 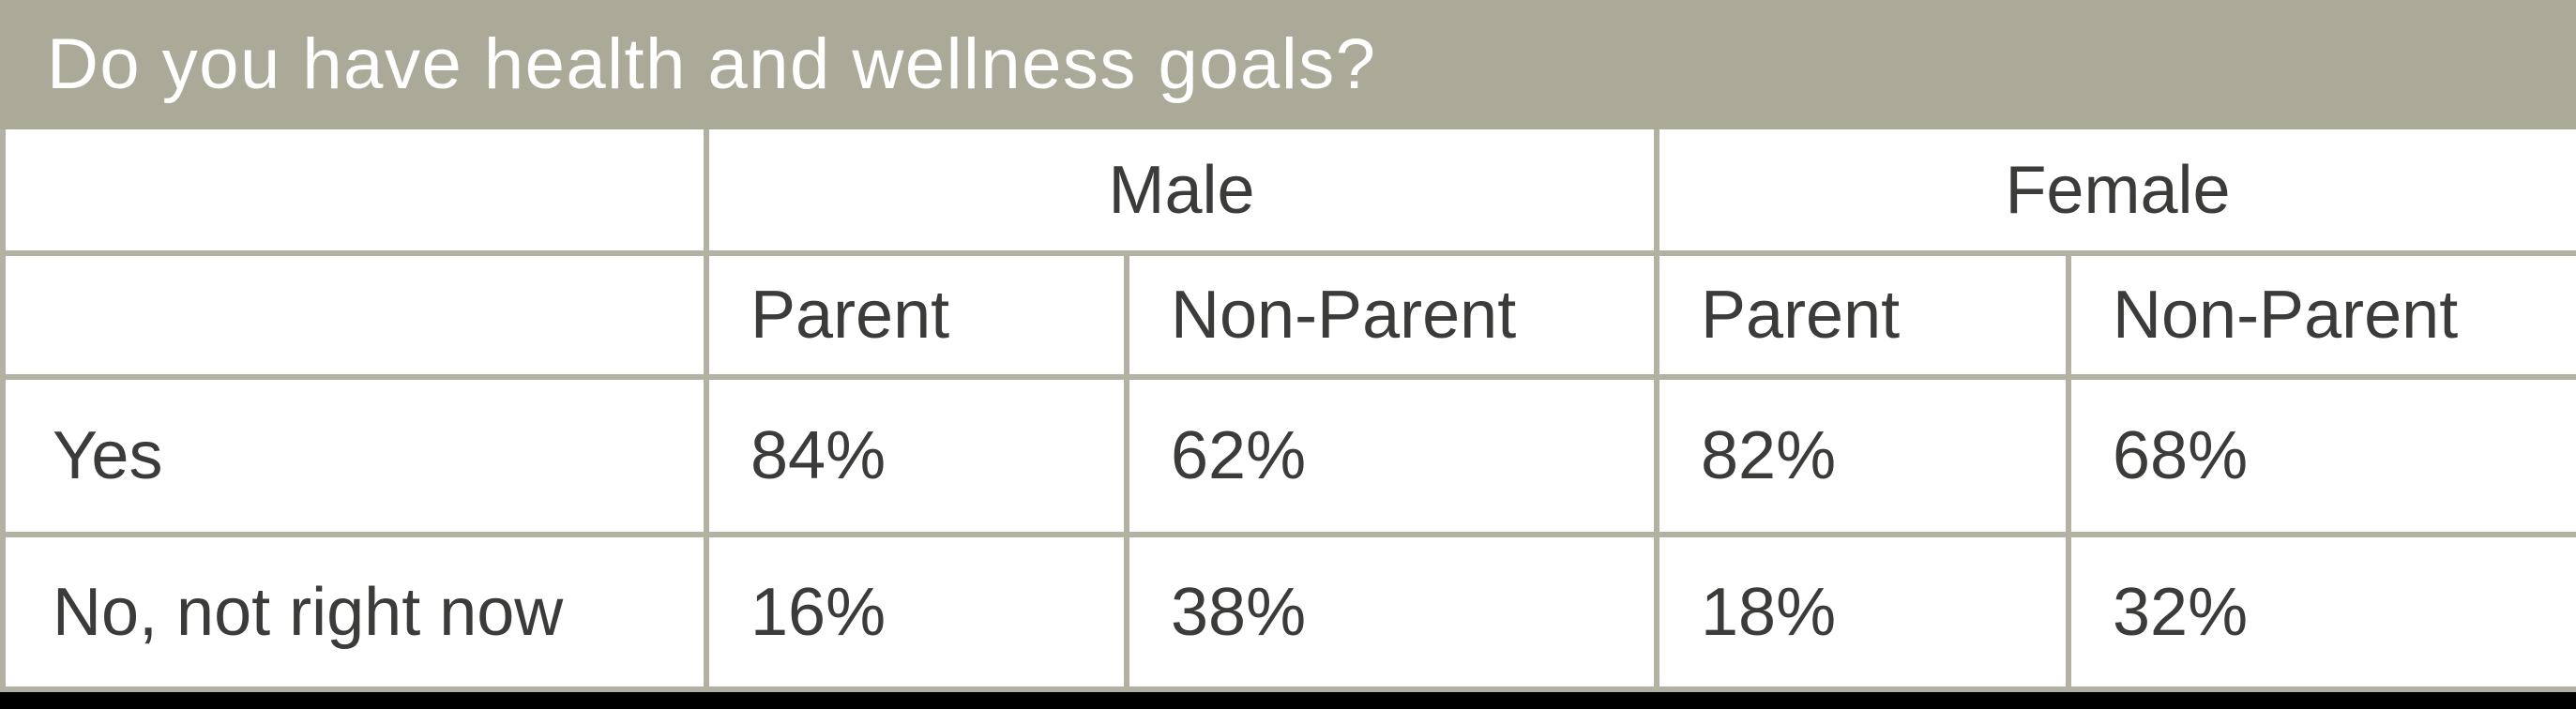 What do you see at coordinates (1862, 455) in the screenshot?
I see `data-cell-yes-female-parent: 82%` at bounding box center [1862, 455].